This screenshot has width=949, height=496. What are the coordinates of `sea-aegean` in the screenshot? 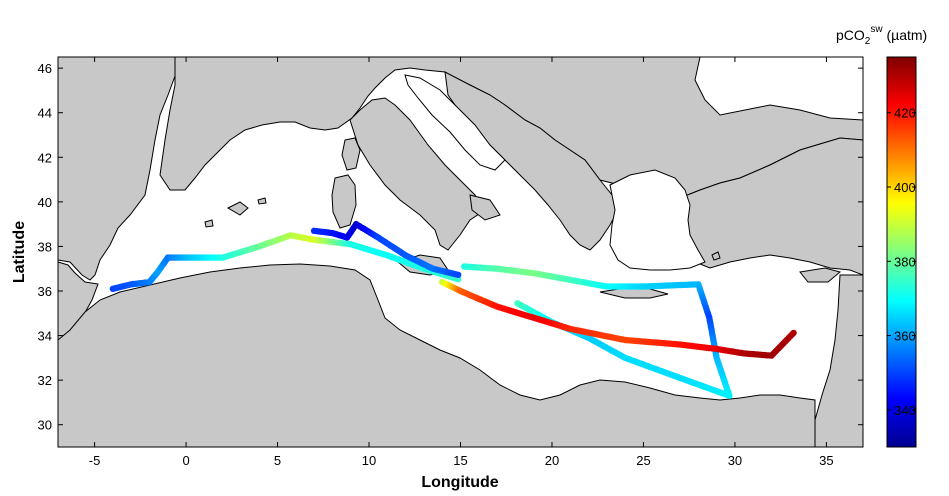 It's located at (657, 220).